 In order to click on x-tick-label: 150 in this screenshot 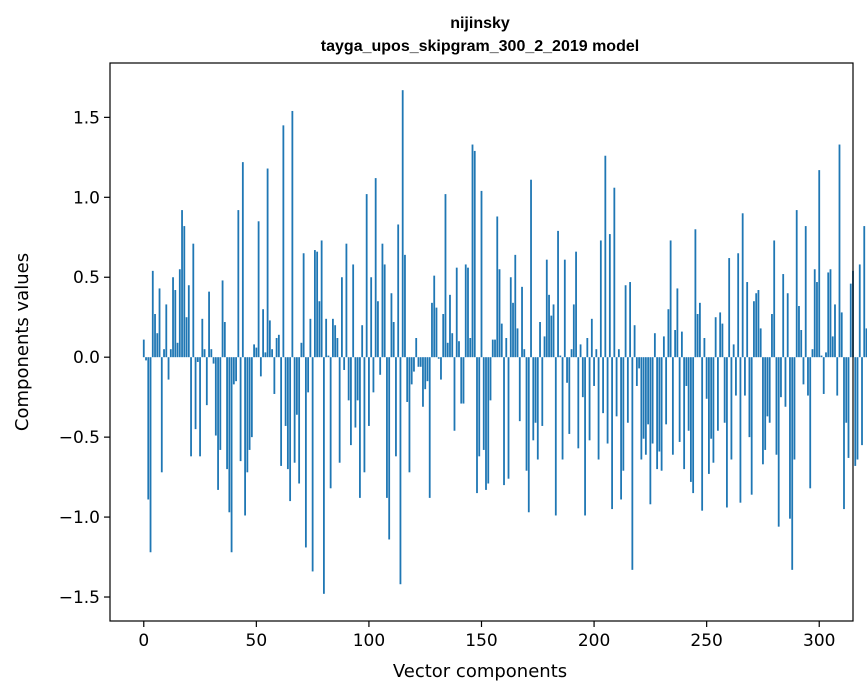, I will do `click(481, 641)`.